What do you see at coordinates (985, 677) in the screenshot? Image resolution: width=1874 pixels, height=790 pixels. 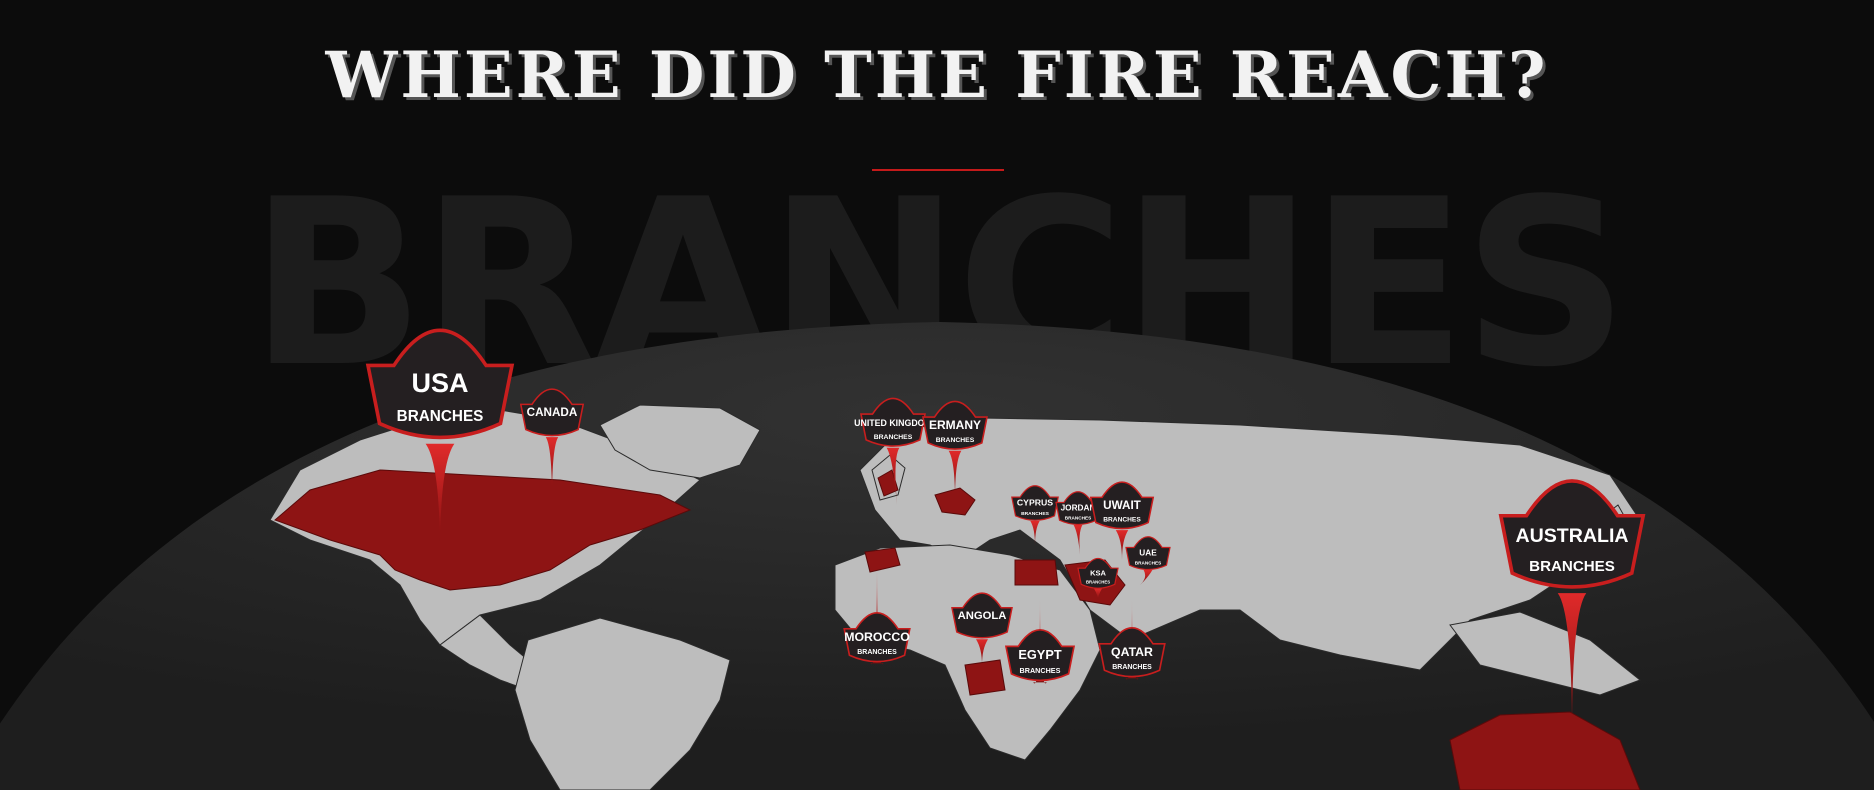 I see `angola-highlight` at bounding box center [985, 677].